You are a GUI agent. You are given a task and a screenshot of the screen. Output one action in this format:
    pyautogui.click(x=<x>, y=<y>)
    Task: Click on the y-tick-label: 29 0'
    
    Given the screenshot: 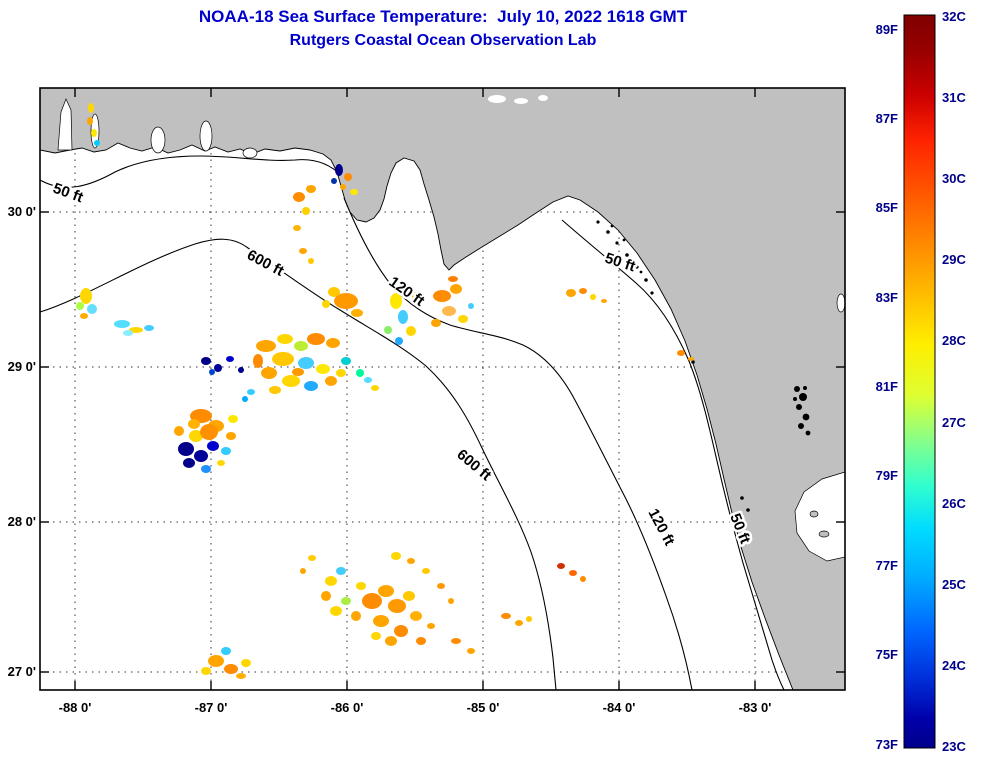 What is the action you would take?
    pyautogui.click(x=22, y=366)
    